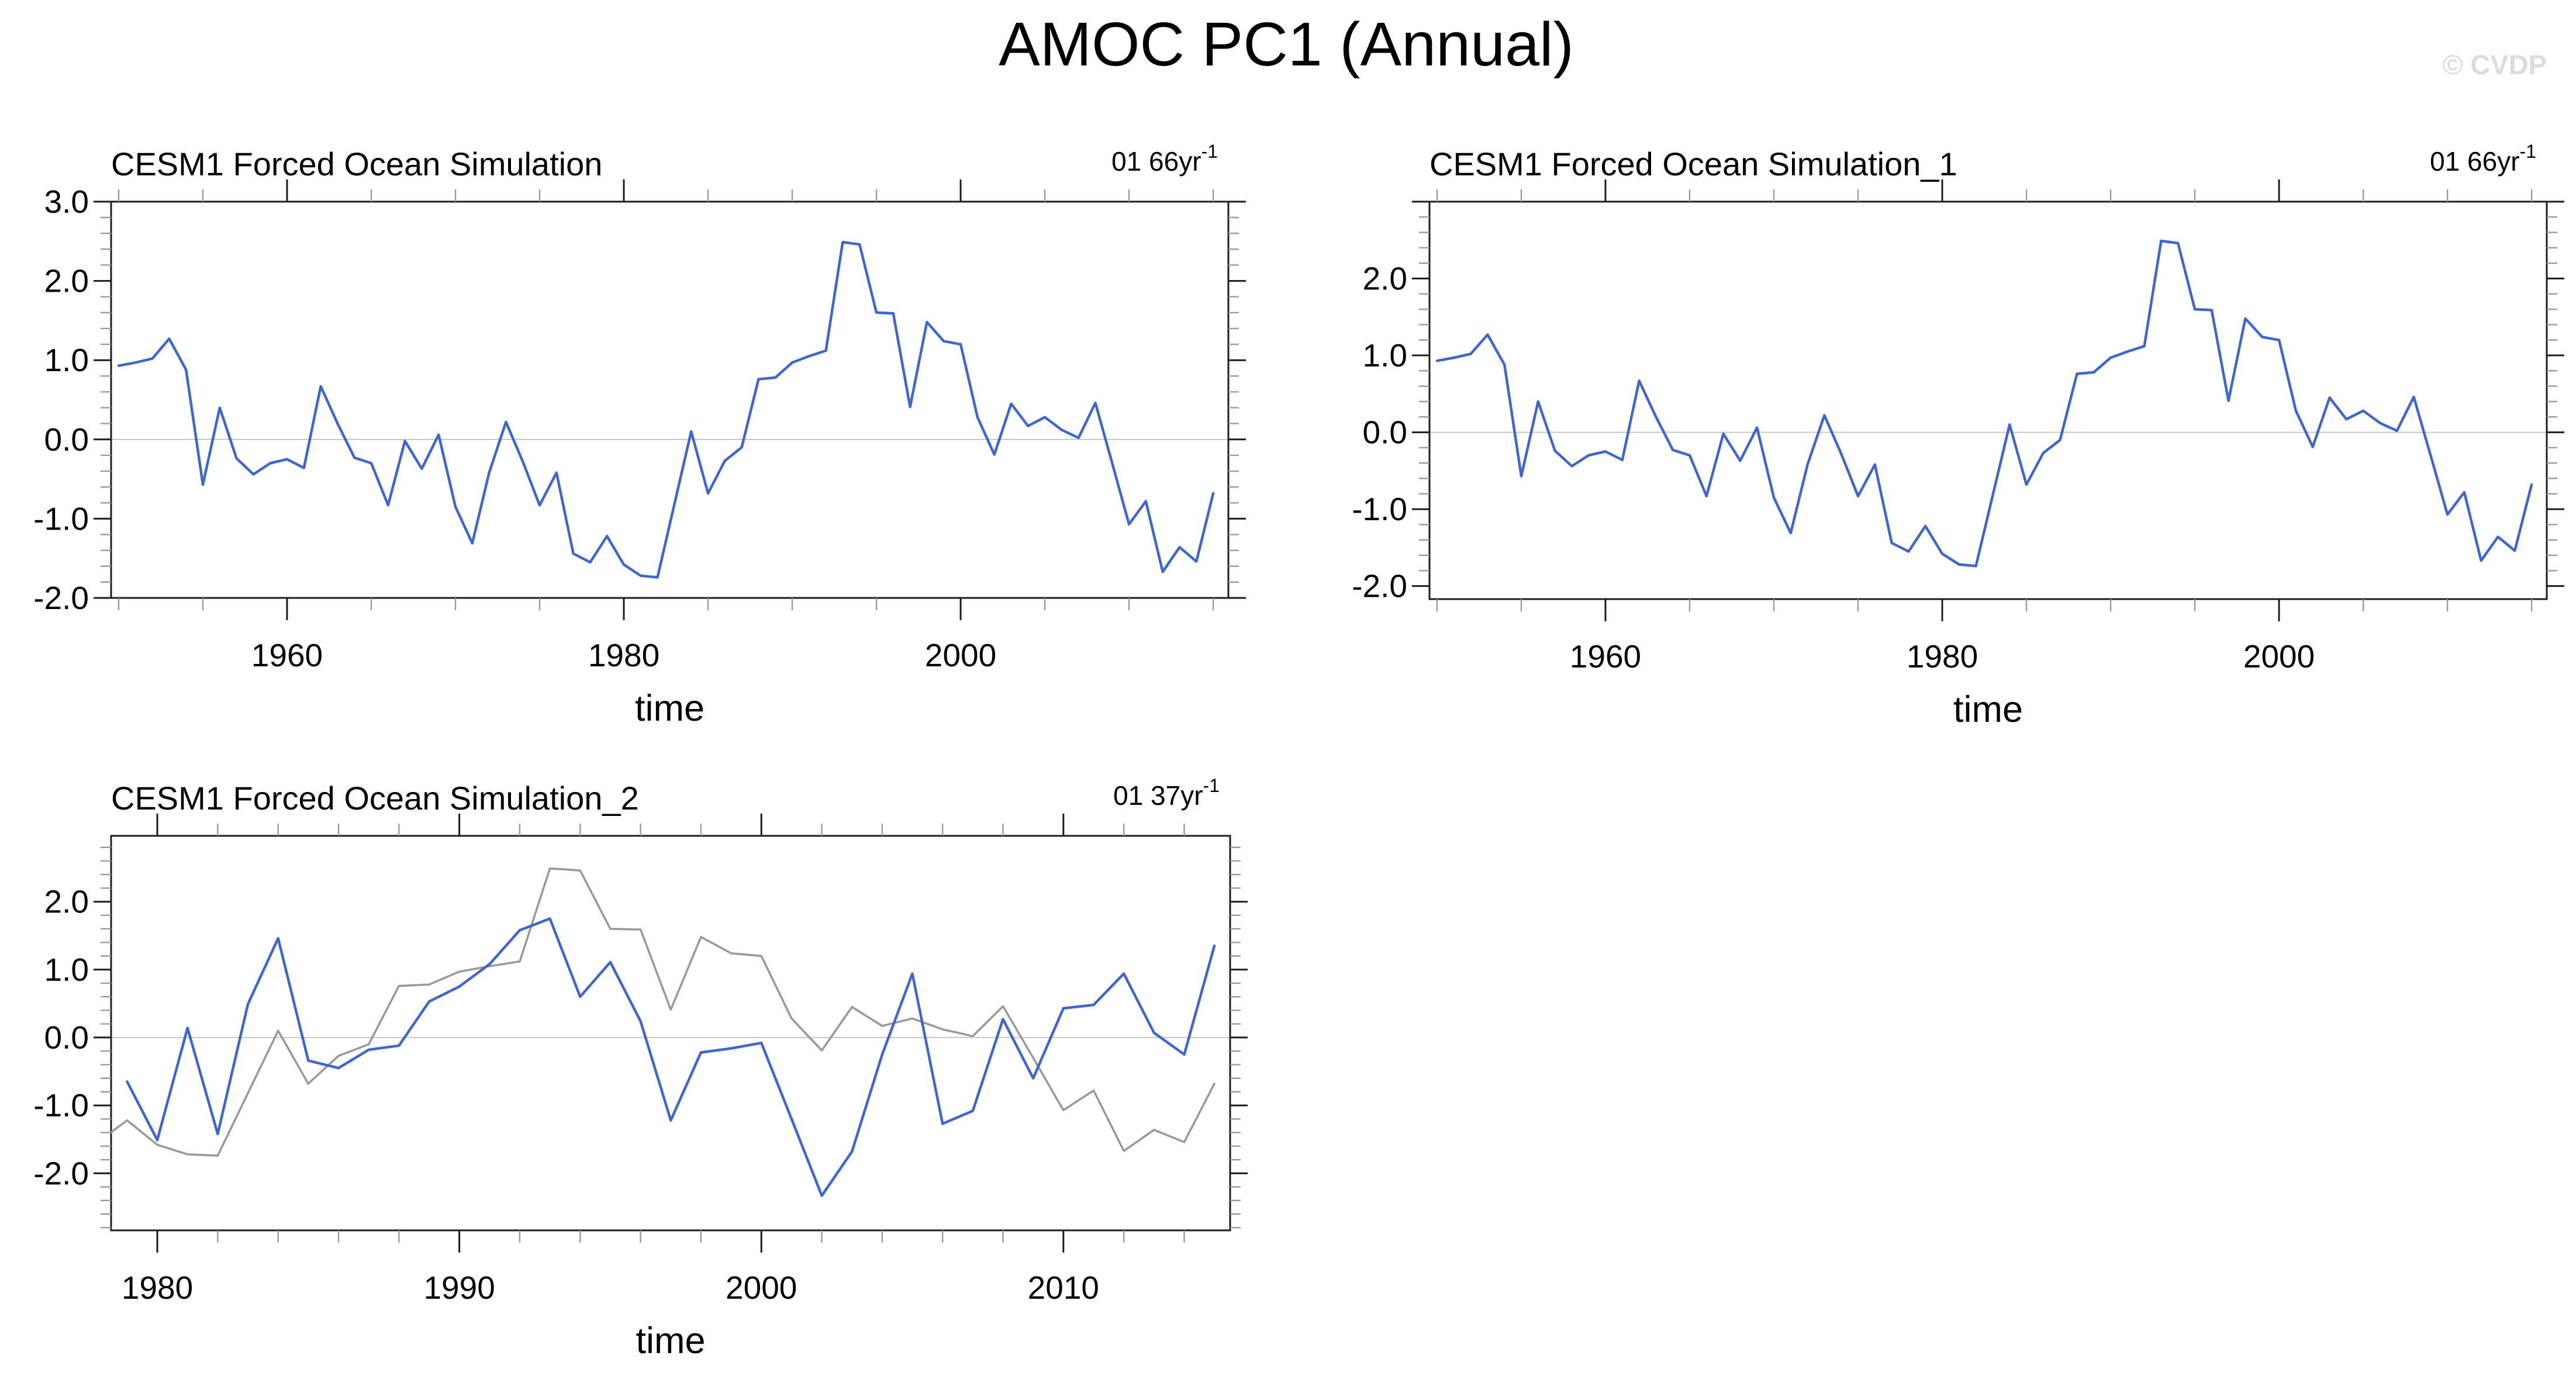 Image resolution: width=2576 pixels, height=1387 pixels. What do you see at coordinates (1286, 44) in the screenshot?
I see `figure-title: AMOC PC1 (Annual)` at bounding box center [1286, 44].